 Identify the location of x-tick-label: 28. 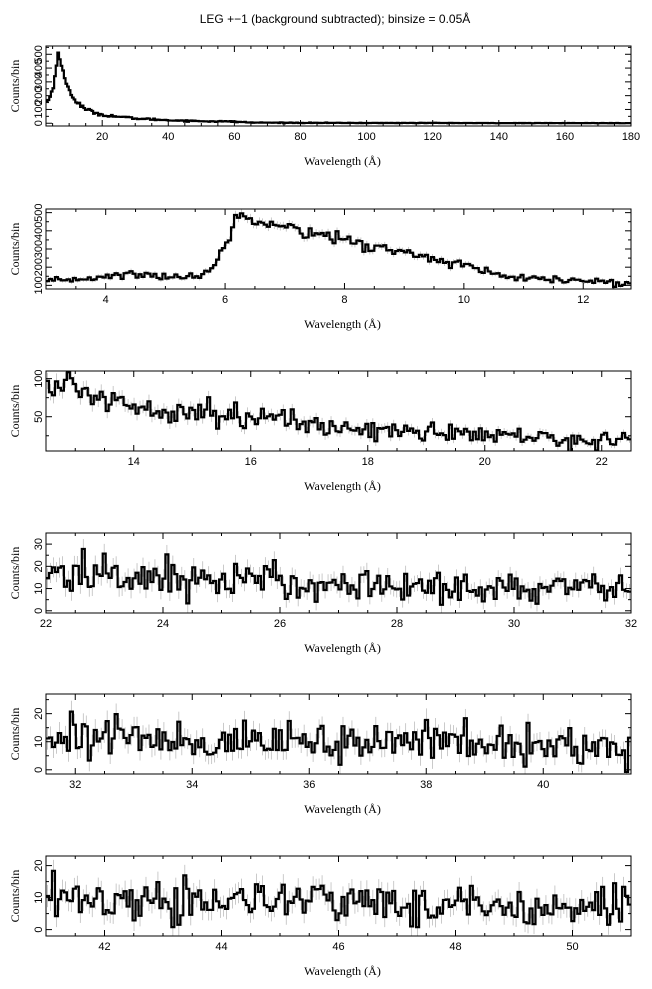
(397, 624).